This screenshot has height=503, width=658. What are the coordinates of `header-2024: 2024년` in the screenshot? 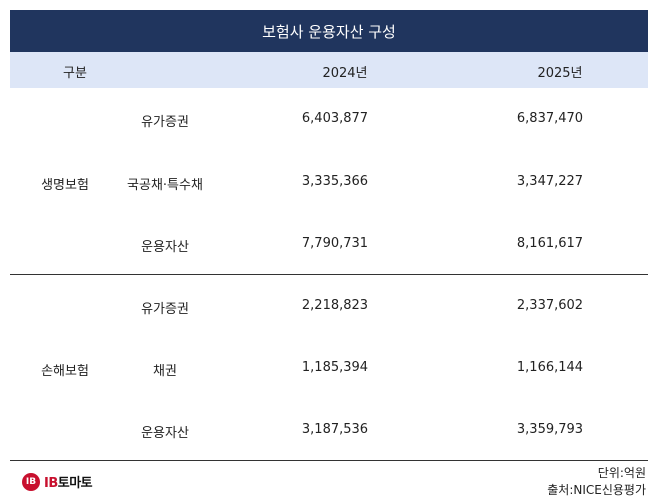 It's located at (345, 73).